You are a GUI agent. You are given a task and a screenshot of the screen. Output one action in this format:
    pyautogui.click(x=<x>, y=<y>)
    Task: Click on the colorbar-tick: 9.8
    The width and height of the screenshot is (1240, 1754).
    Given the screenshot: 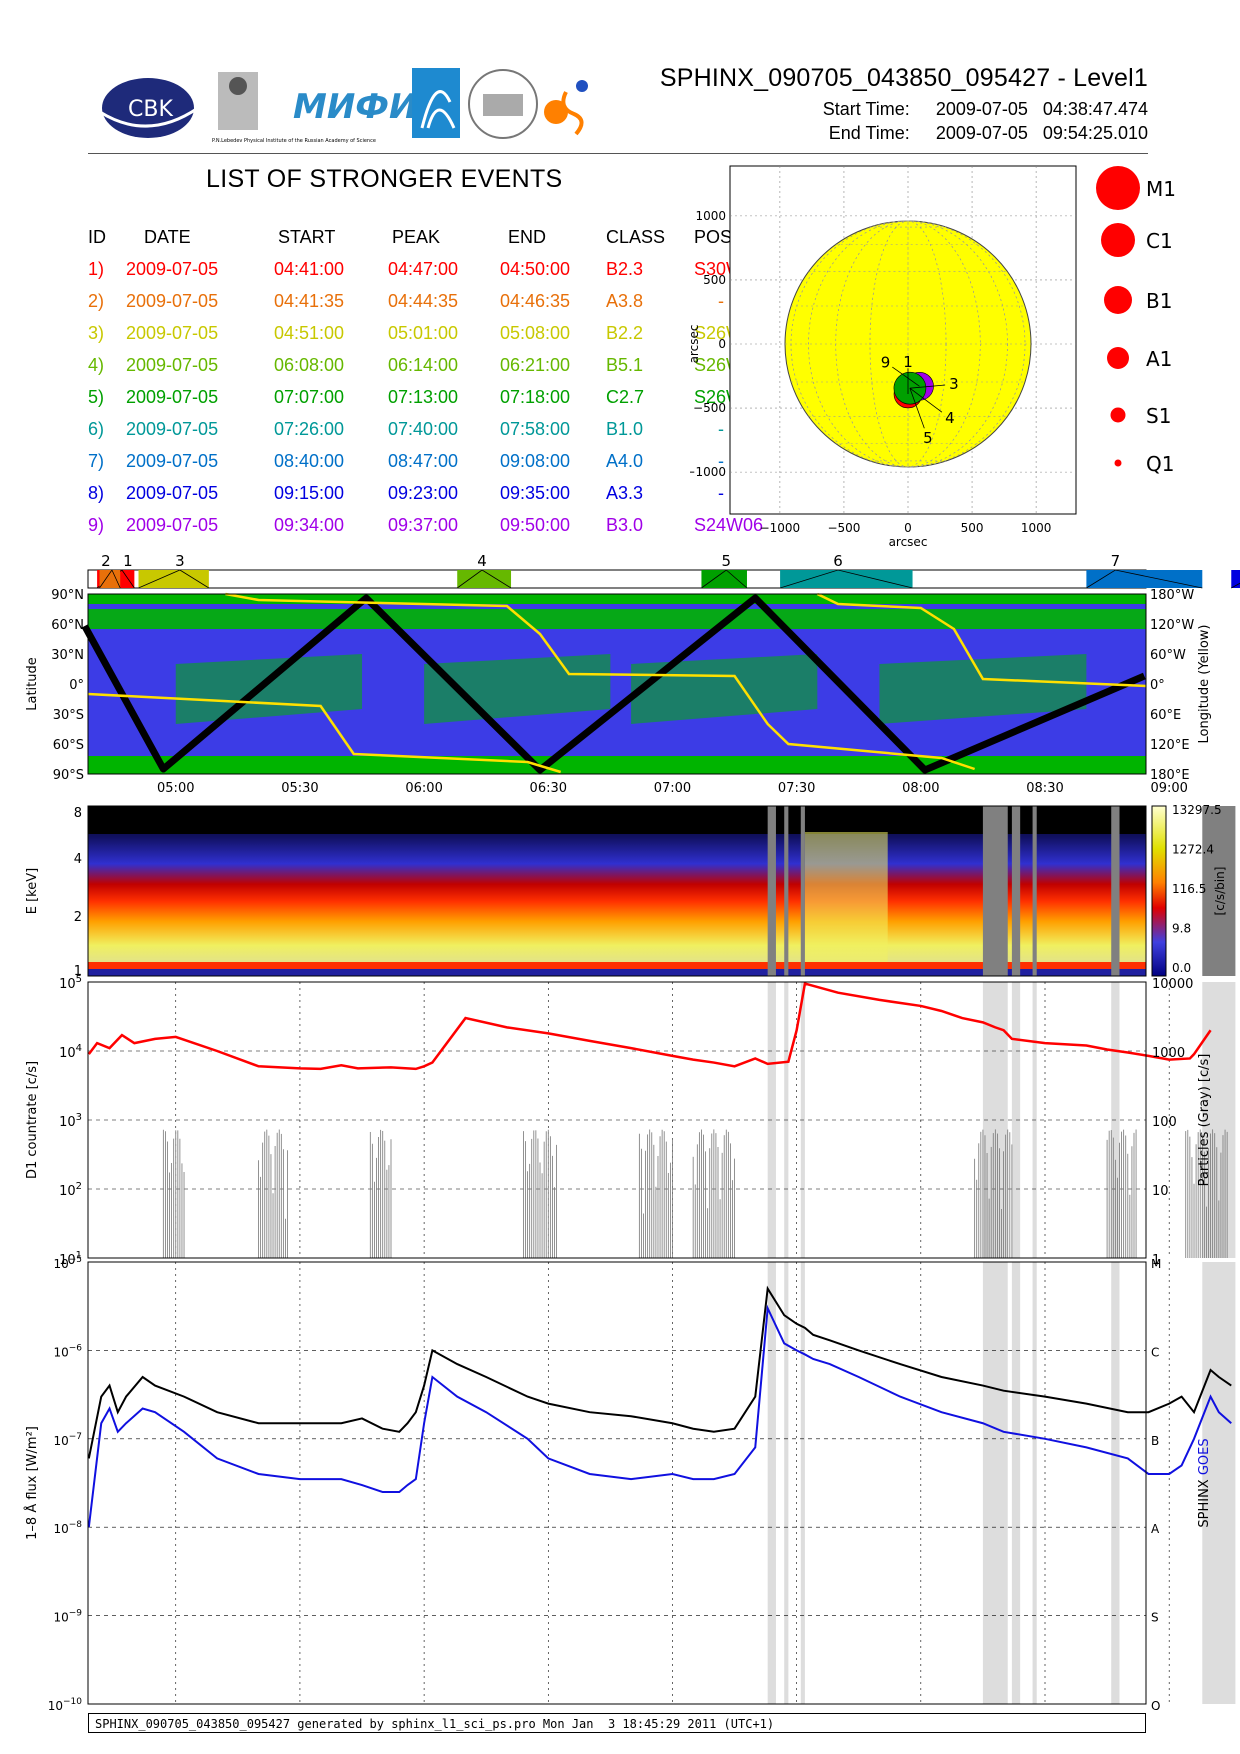 What is the action you would take?
    pyautogui.click(x=1181, y=929)
    